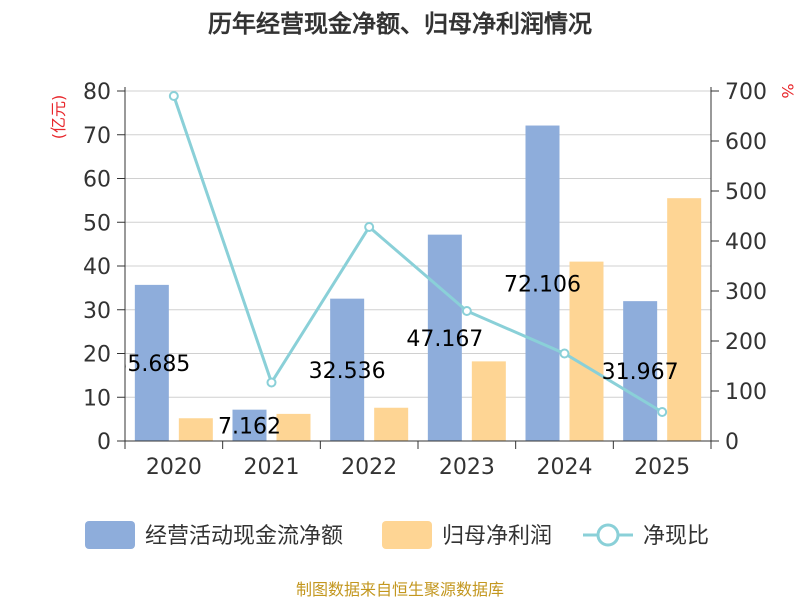 Image resolution: width=800 pixels, height=604 pixels. What do you see at coordinates (467, 467) in the screenshot?
I see `x-axis-tick-label: 2023` at bounding box center [467, 467].